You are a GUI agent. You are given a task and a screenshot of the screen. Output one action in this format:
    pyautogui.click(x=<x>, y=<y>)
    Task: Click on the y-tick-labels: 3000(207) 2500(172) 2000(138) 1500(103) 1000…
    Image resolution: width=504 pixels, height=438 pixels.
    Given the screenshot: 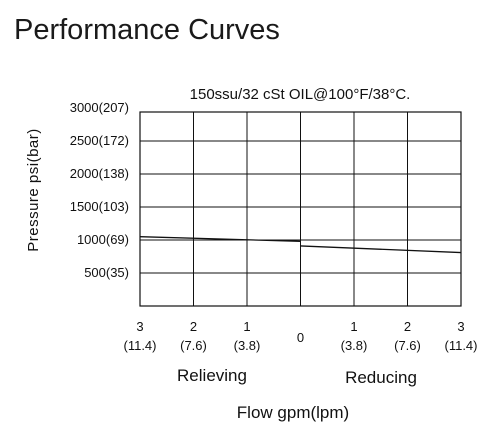 What is the action you would take?
    pyautogui.click(x=99, y=190)
    